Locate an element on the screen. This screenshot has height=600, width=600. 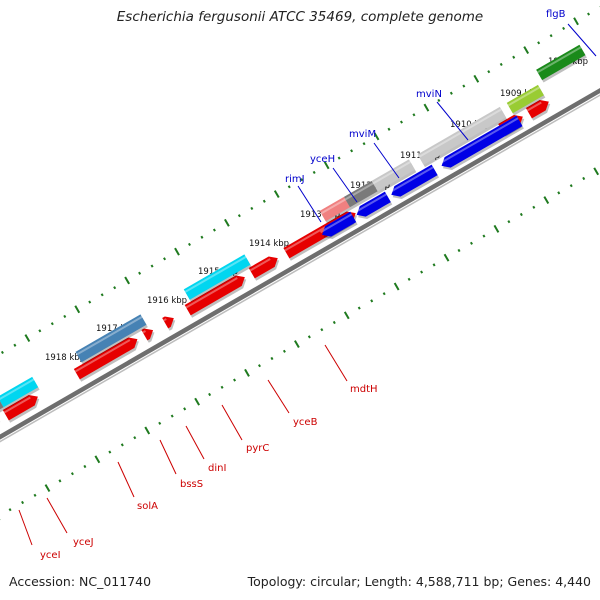
gene-label-yceB: yceB is located at coordinates (305, 422).